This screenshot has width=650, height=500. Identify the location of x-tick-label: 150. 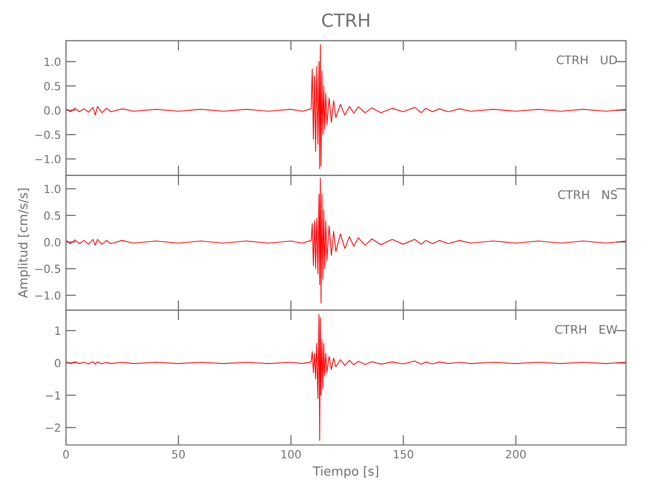
(404, 454).